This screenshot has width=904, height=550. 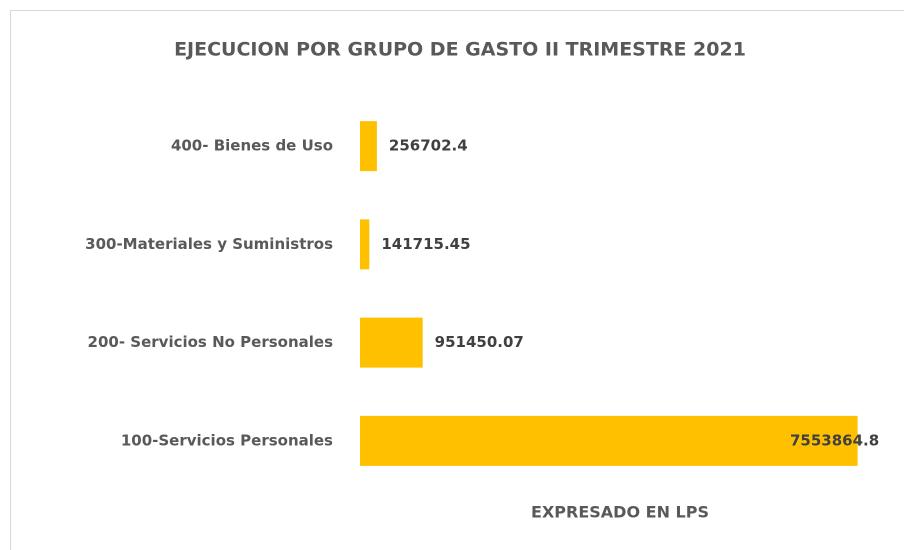 What do you see at coordinates (209, 244) in the screenshot?
I see `y-tick-label: 300-Materiales y Suministros` at bounding box center [209, 244].